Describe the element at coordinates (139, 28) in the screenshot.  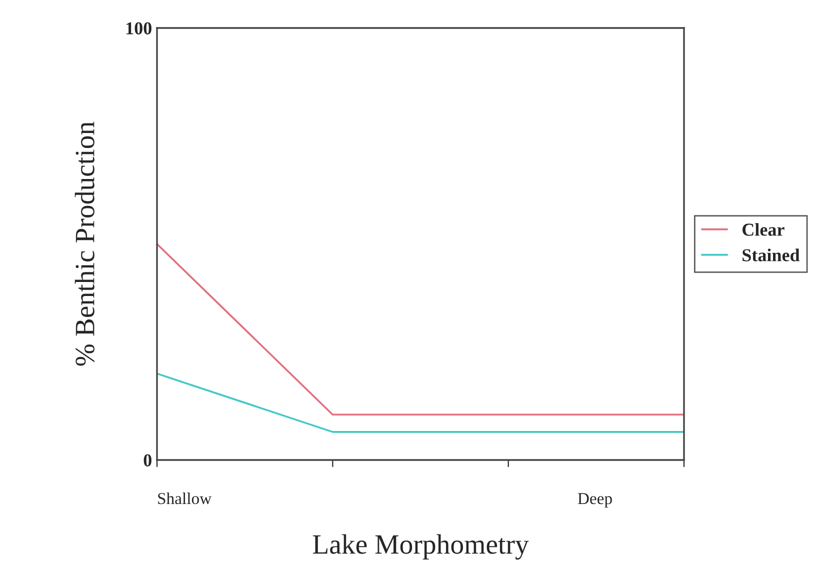
I see `y-tick-label: 100` at that location.